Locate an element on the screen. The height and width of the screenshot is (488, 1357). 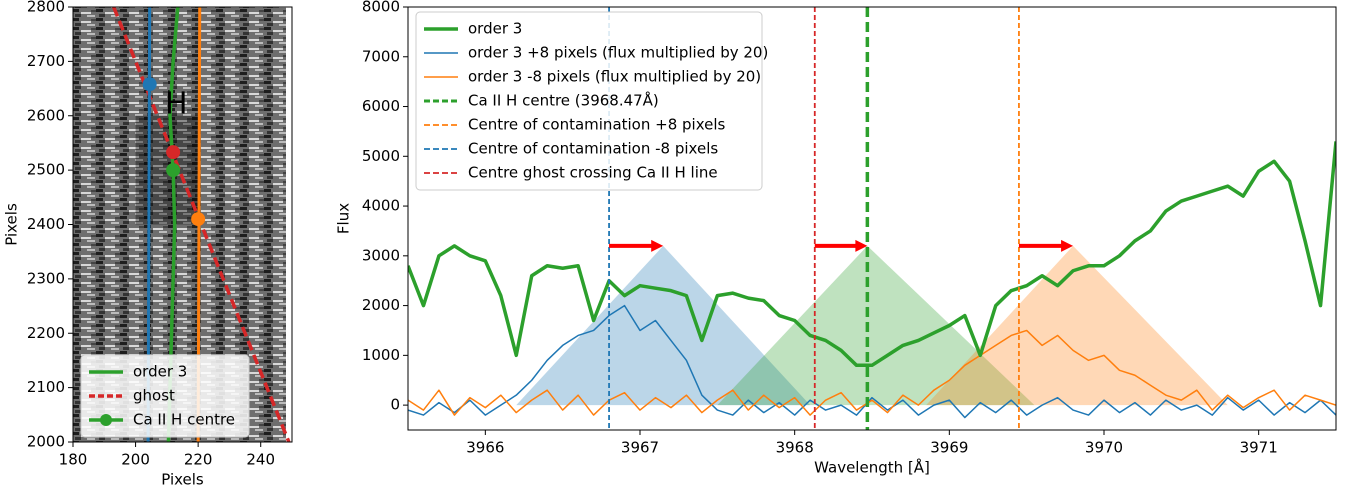
legend-marker is located at coordinates (106, 420).